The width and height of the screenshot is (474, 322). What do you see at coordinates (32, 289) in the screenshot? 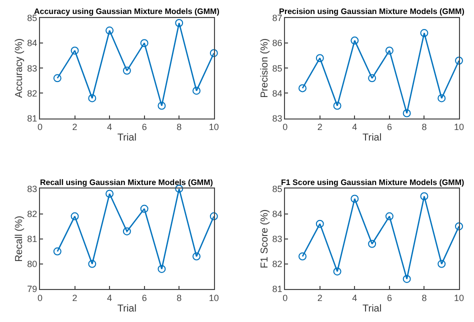
I see `y-tick-label: 79` at bounding box center [32, 289].